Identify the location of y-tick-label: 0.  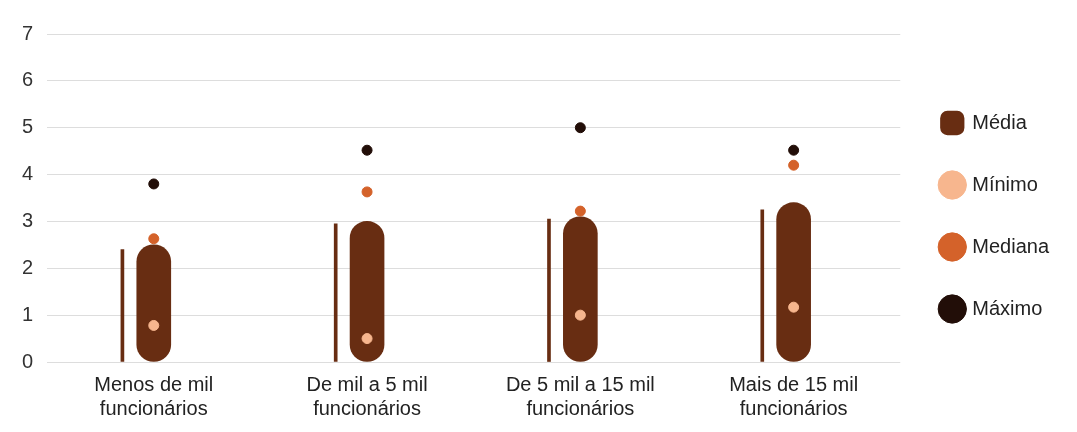
(28, 360).